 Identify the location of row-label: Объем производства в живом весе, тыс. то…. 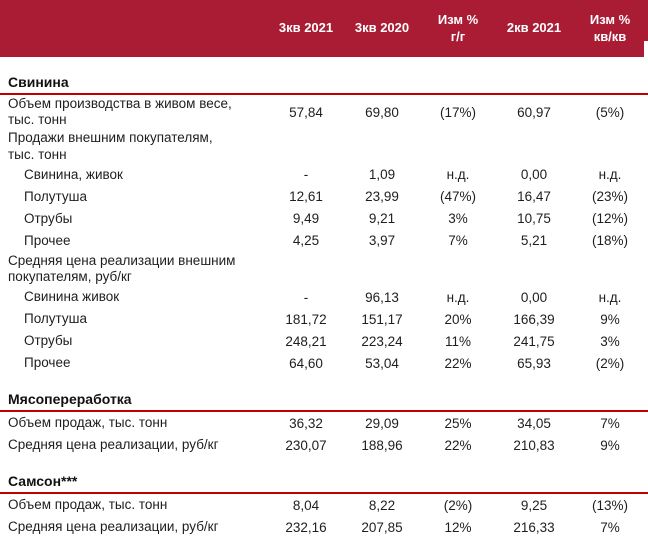
(120, 112).